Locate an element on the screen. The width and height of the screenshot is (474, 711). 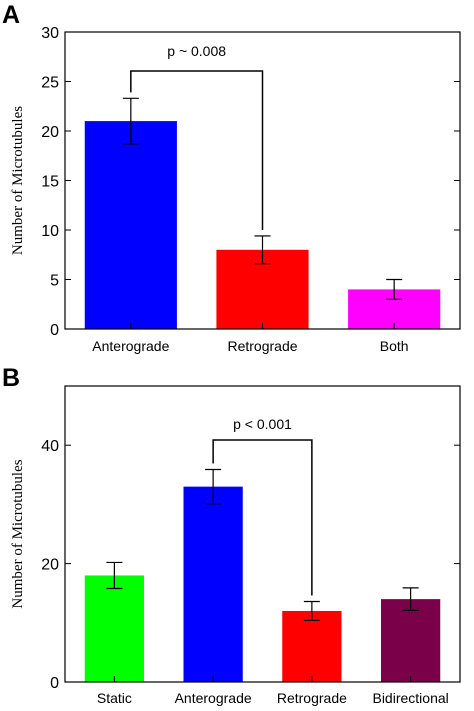
bar-bidirectional is located at coordinates (411, 640).